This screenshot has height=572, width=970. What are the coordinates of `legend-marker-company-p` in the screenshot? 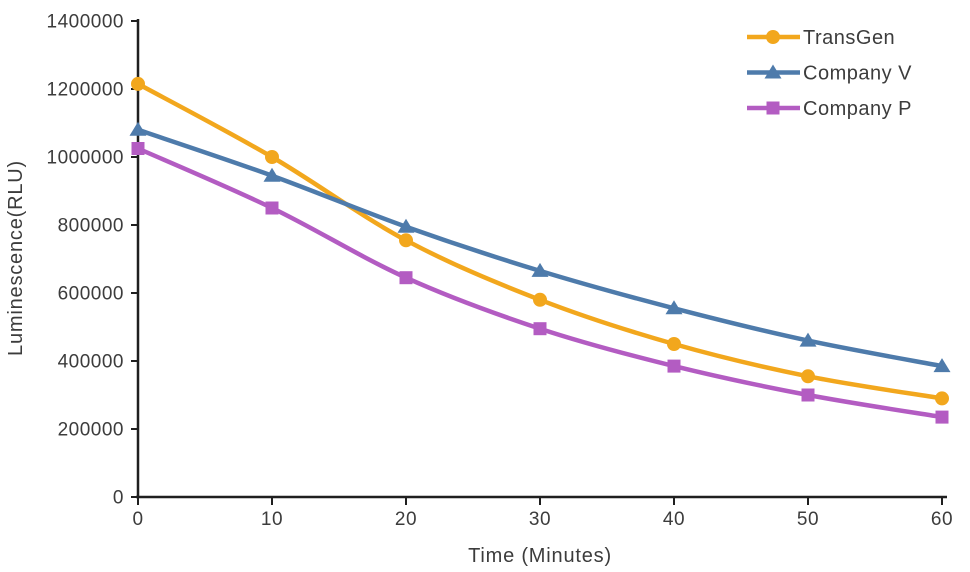 It's located at (773, 108).